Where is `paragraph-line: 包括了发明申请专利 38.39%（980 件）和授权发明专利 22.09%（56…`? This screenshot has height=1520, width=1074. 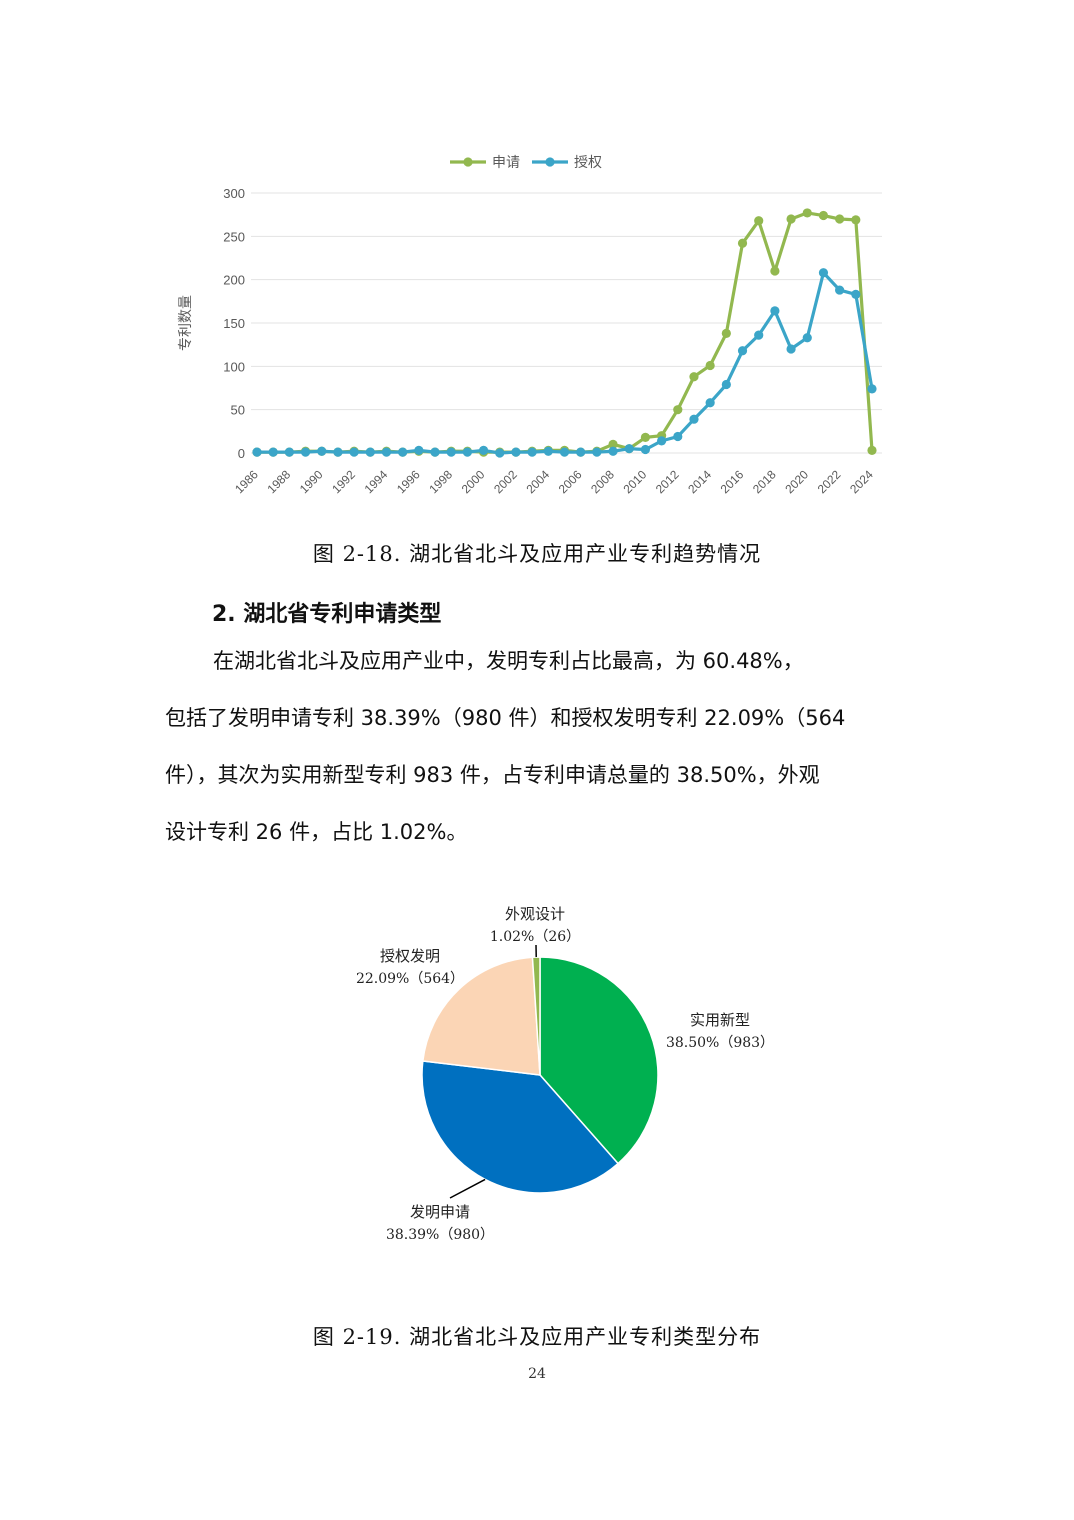
paragraph-line: 包括了发明申请专利 38.39%（980 件）和授权发明专利 22.09%（56… is located at coordinates (545, 718).